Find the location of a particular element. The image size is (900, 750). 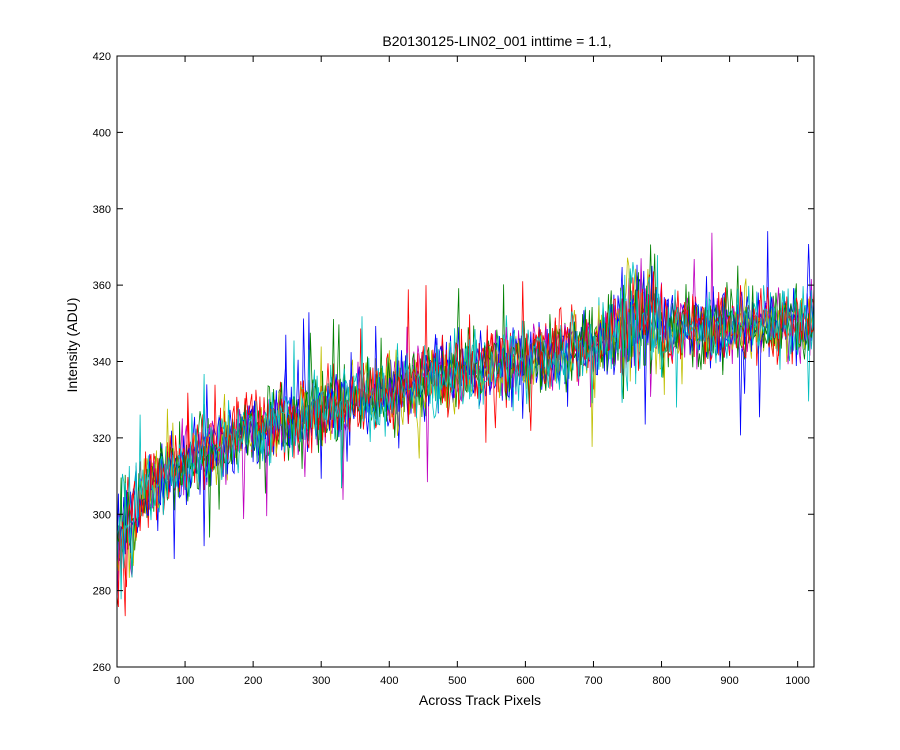

y-axis-label: Intensity (ADU) is located at coordinates (72, 345).